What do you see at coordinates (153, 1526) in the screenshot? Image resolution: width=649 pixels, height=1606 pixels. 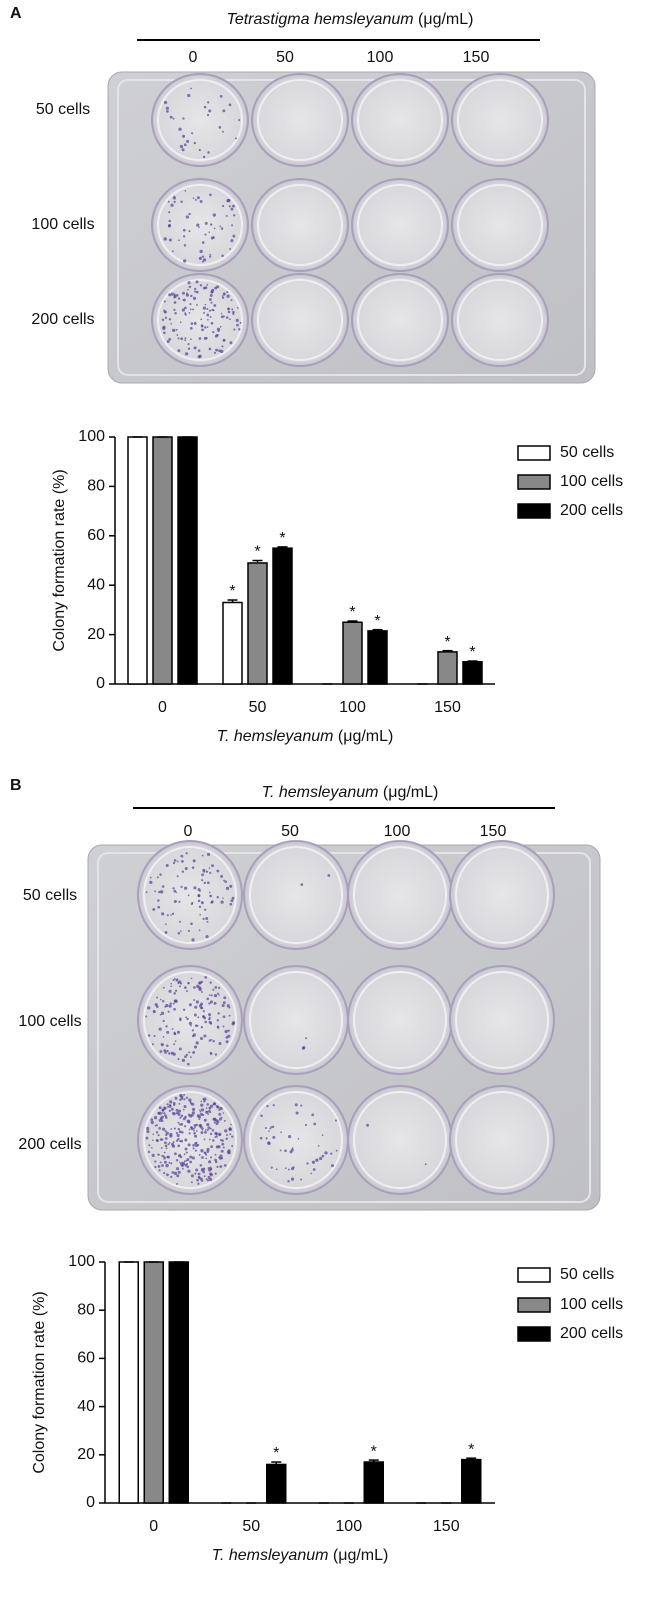 I see `x-tick-label: 0` at bounding box center [153, 1526].